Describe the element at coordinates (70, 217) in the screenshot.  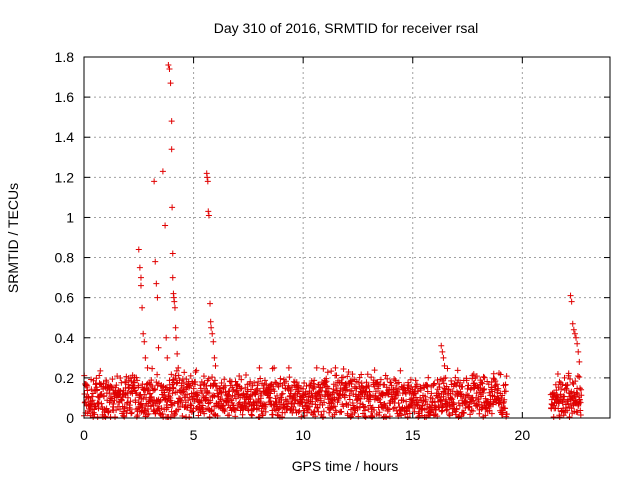
I see `y-tick-label: 1` at that location.